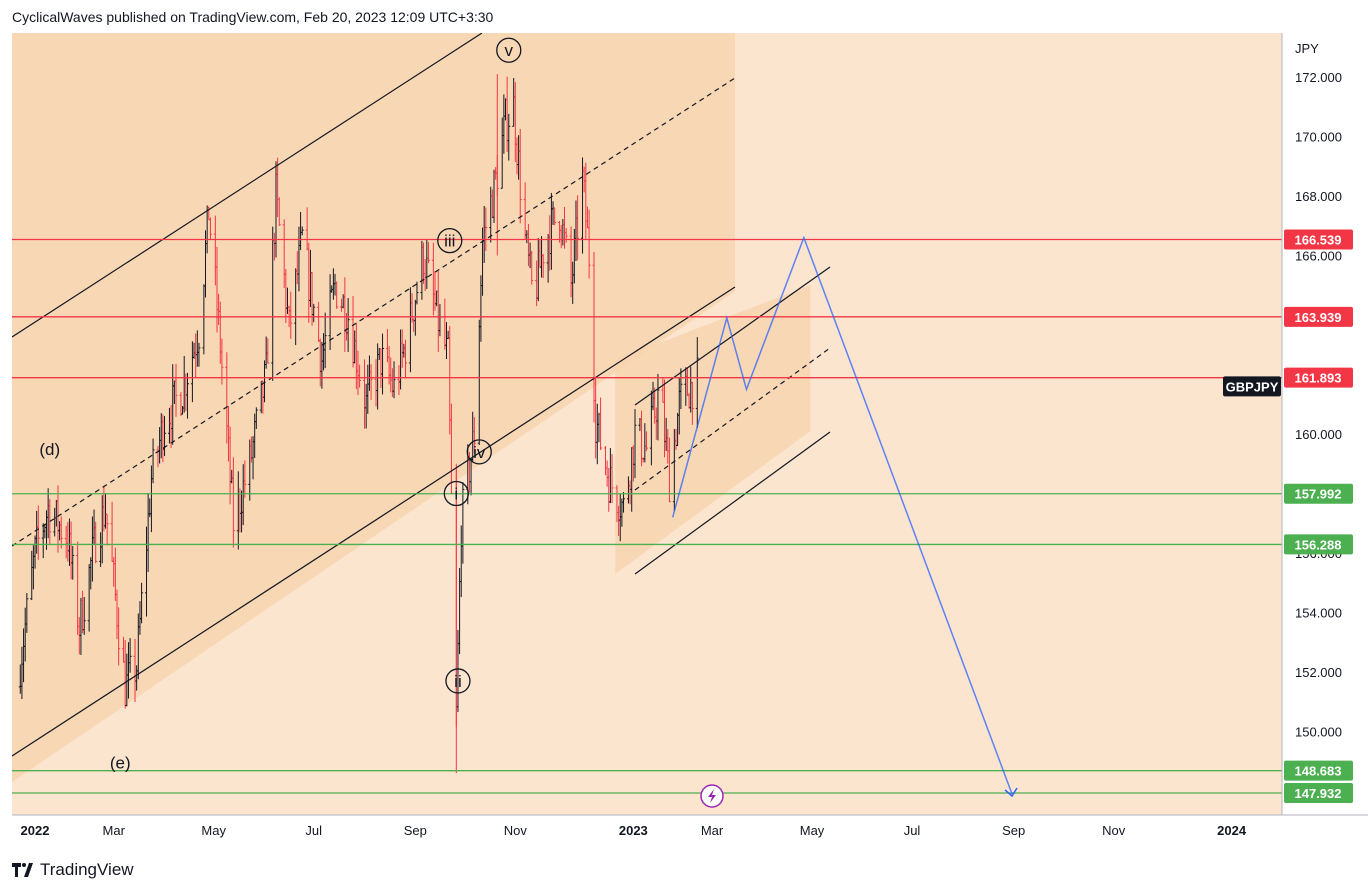 The width and height of the screenshot is (1368, 892). What do you see at coordinates (1318, 434) in the screenshot?
I see `y-tick-label: 160.000` at bounding box center [1318, 434].